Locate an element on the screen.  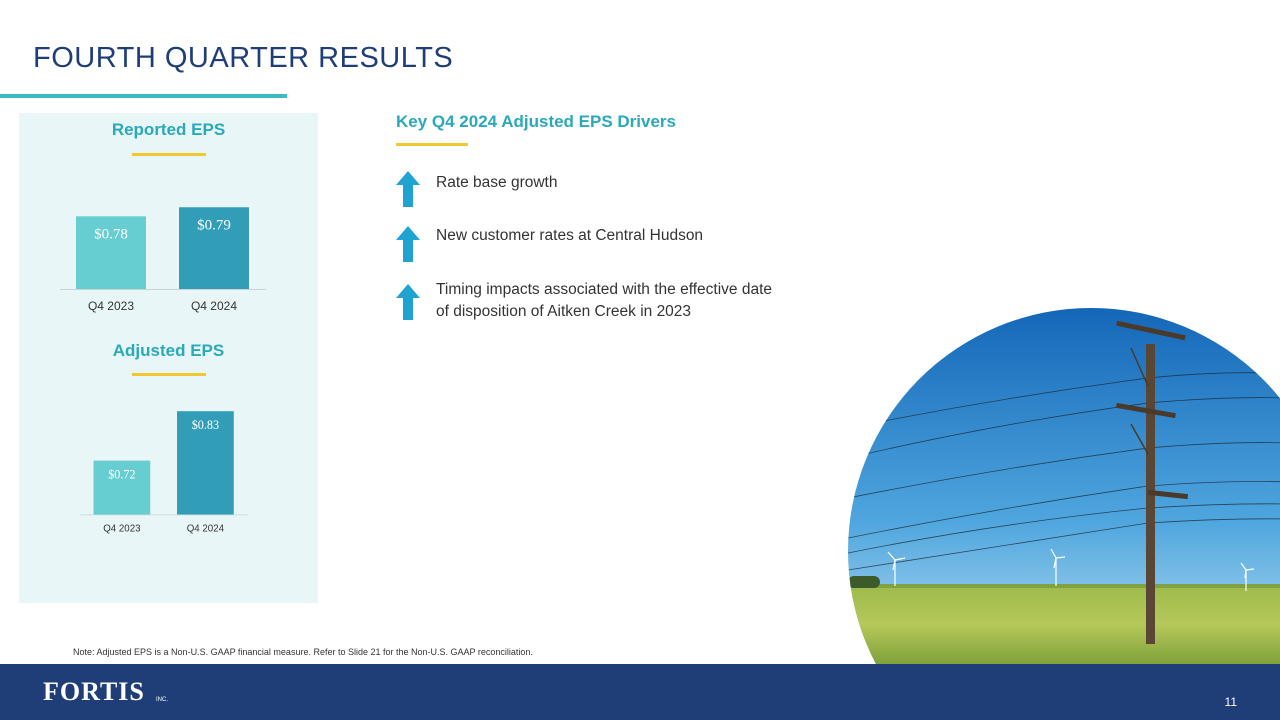
page-number: 11 is located at coordinates (1230, 702).